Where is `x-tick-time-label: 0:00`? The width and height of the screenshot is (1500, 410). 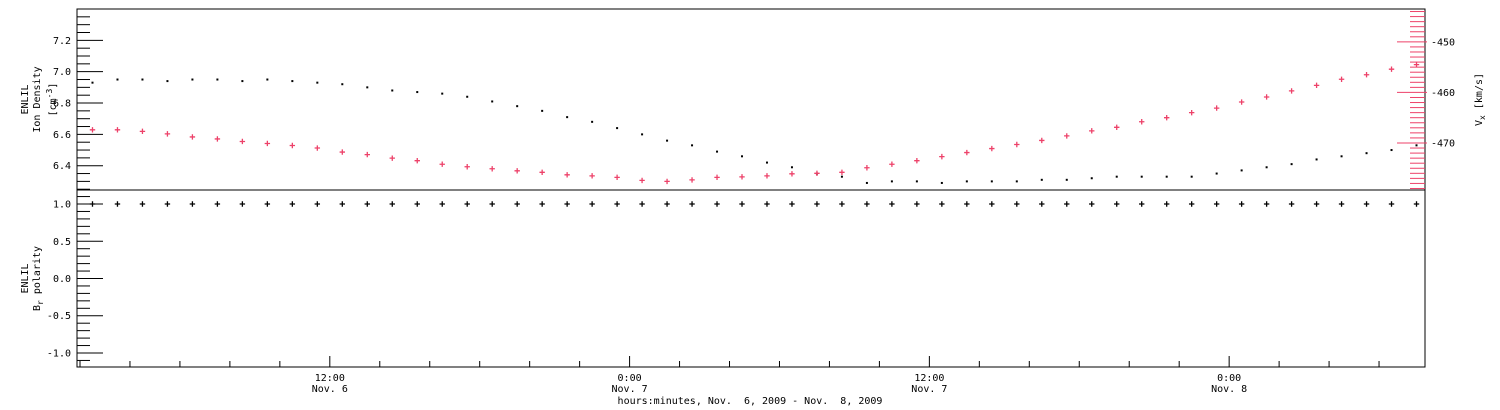 x-tick-time-label: 0:00 is located at coordinates (1229, 378).